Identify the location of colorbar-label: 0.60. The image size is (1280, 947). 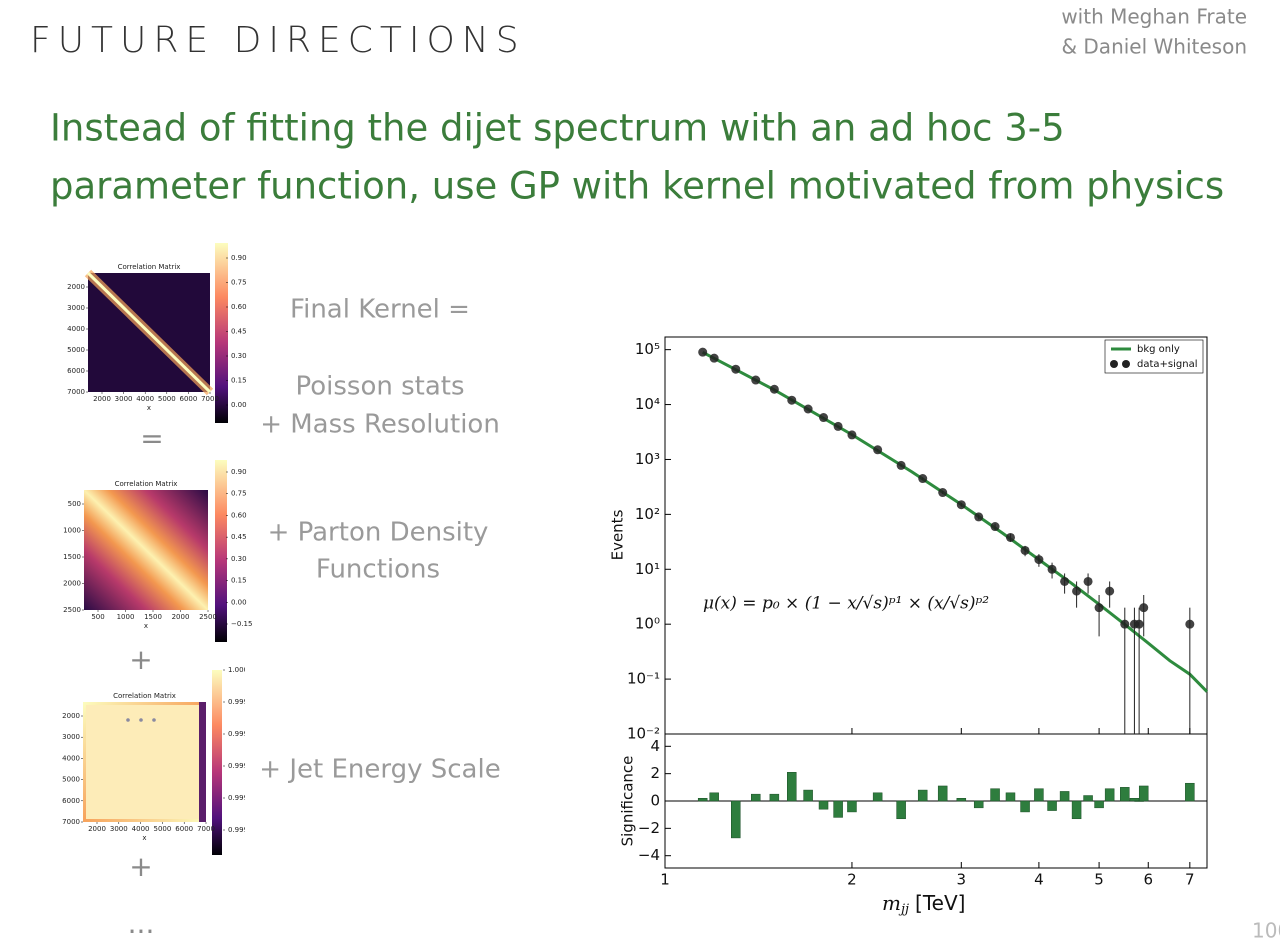
(239, 515).